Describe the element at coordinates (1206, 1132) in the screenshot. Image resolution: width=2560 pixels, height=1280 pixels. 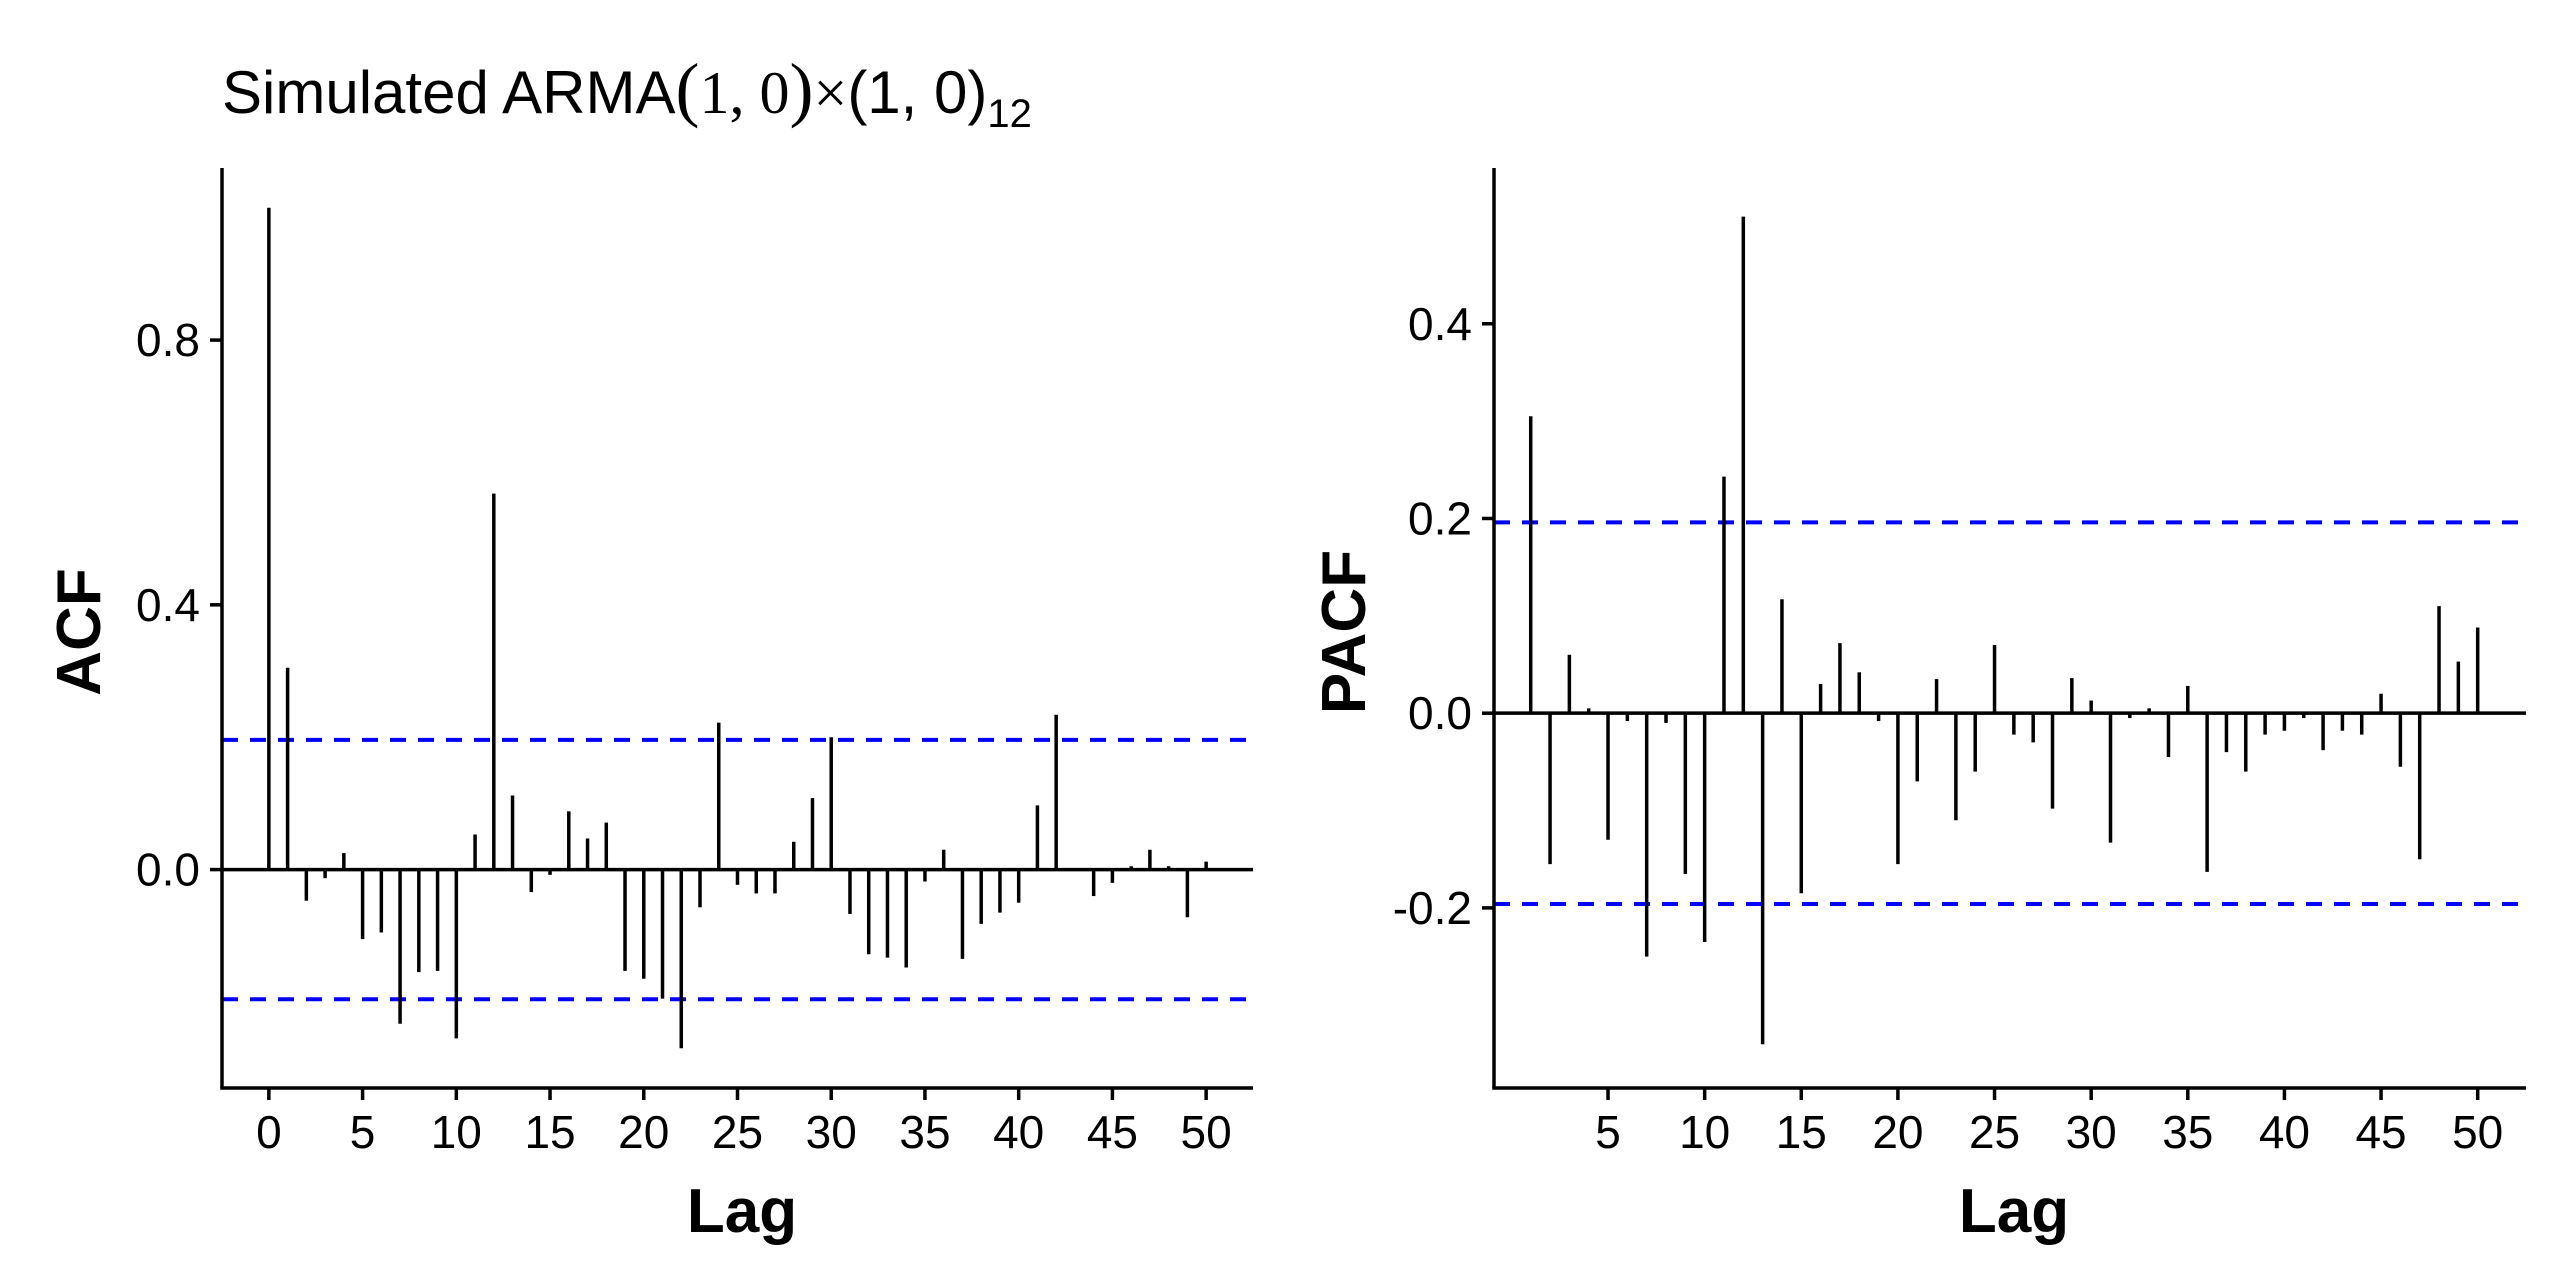
I see `acf-x-tick-label: 50` at that location.